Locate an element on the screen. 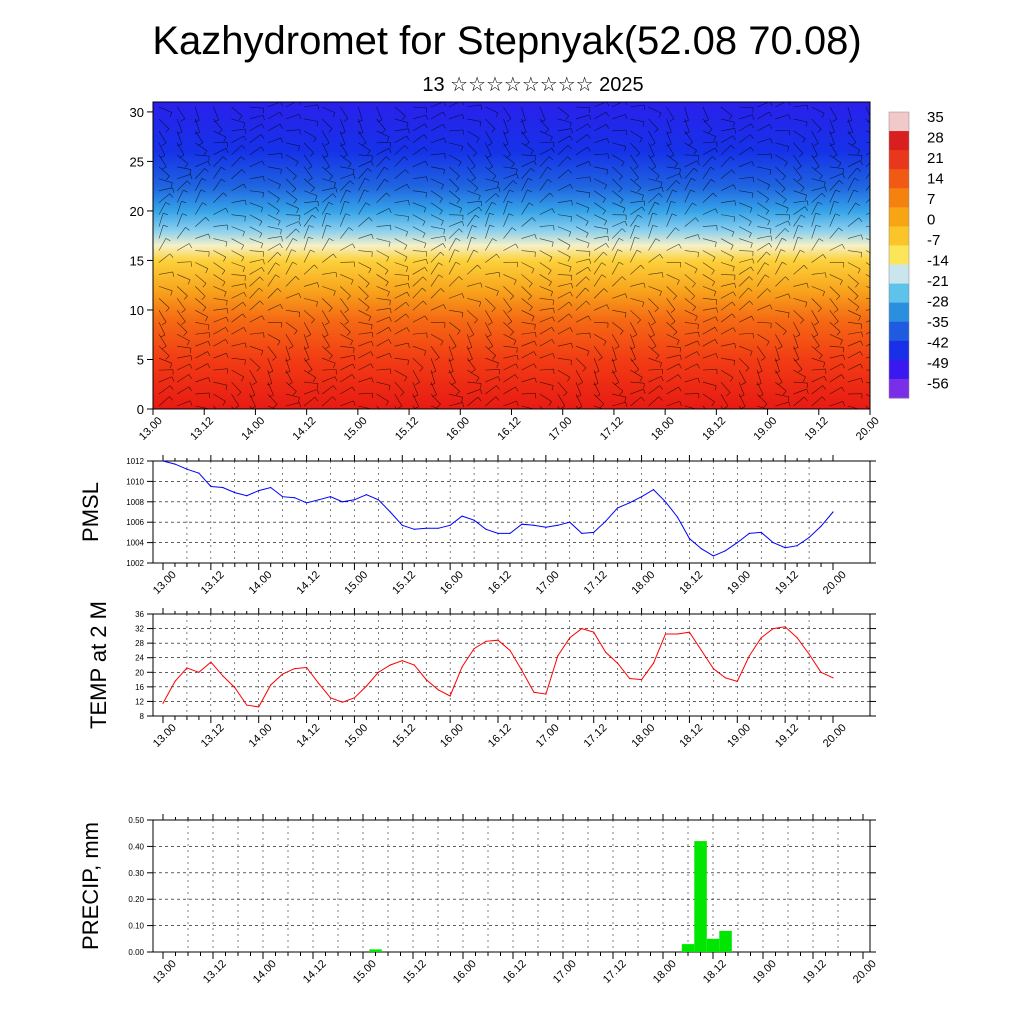 Image resolution: width=1024 pixels, height=1024 pixels. precip-bar is located at coordinates (375, 950).